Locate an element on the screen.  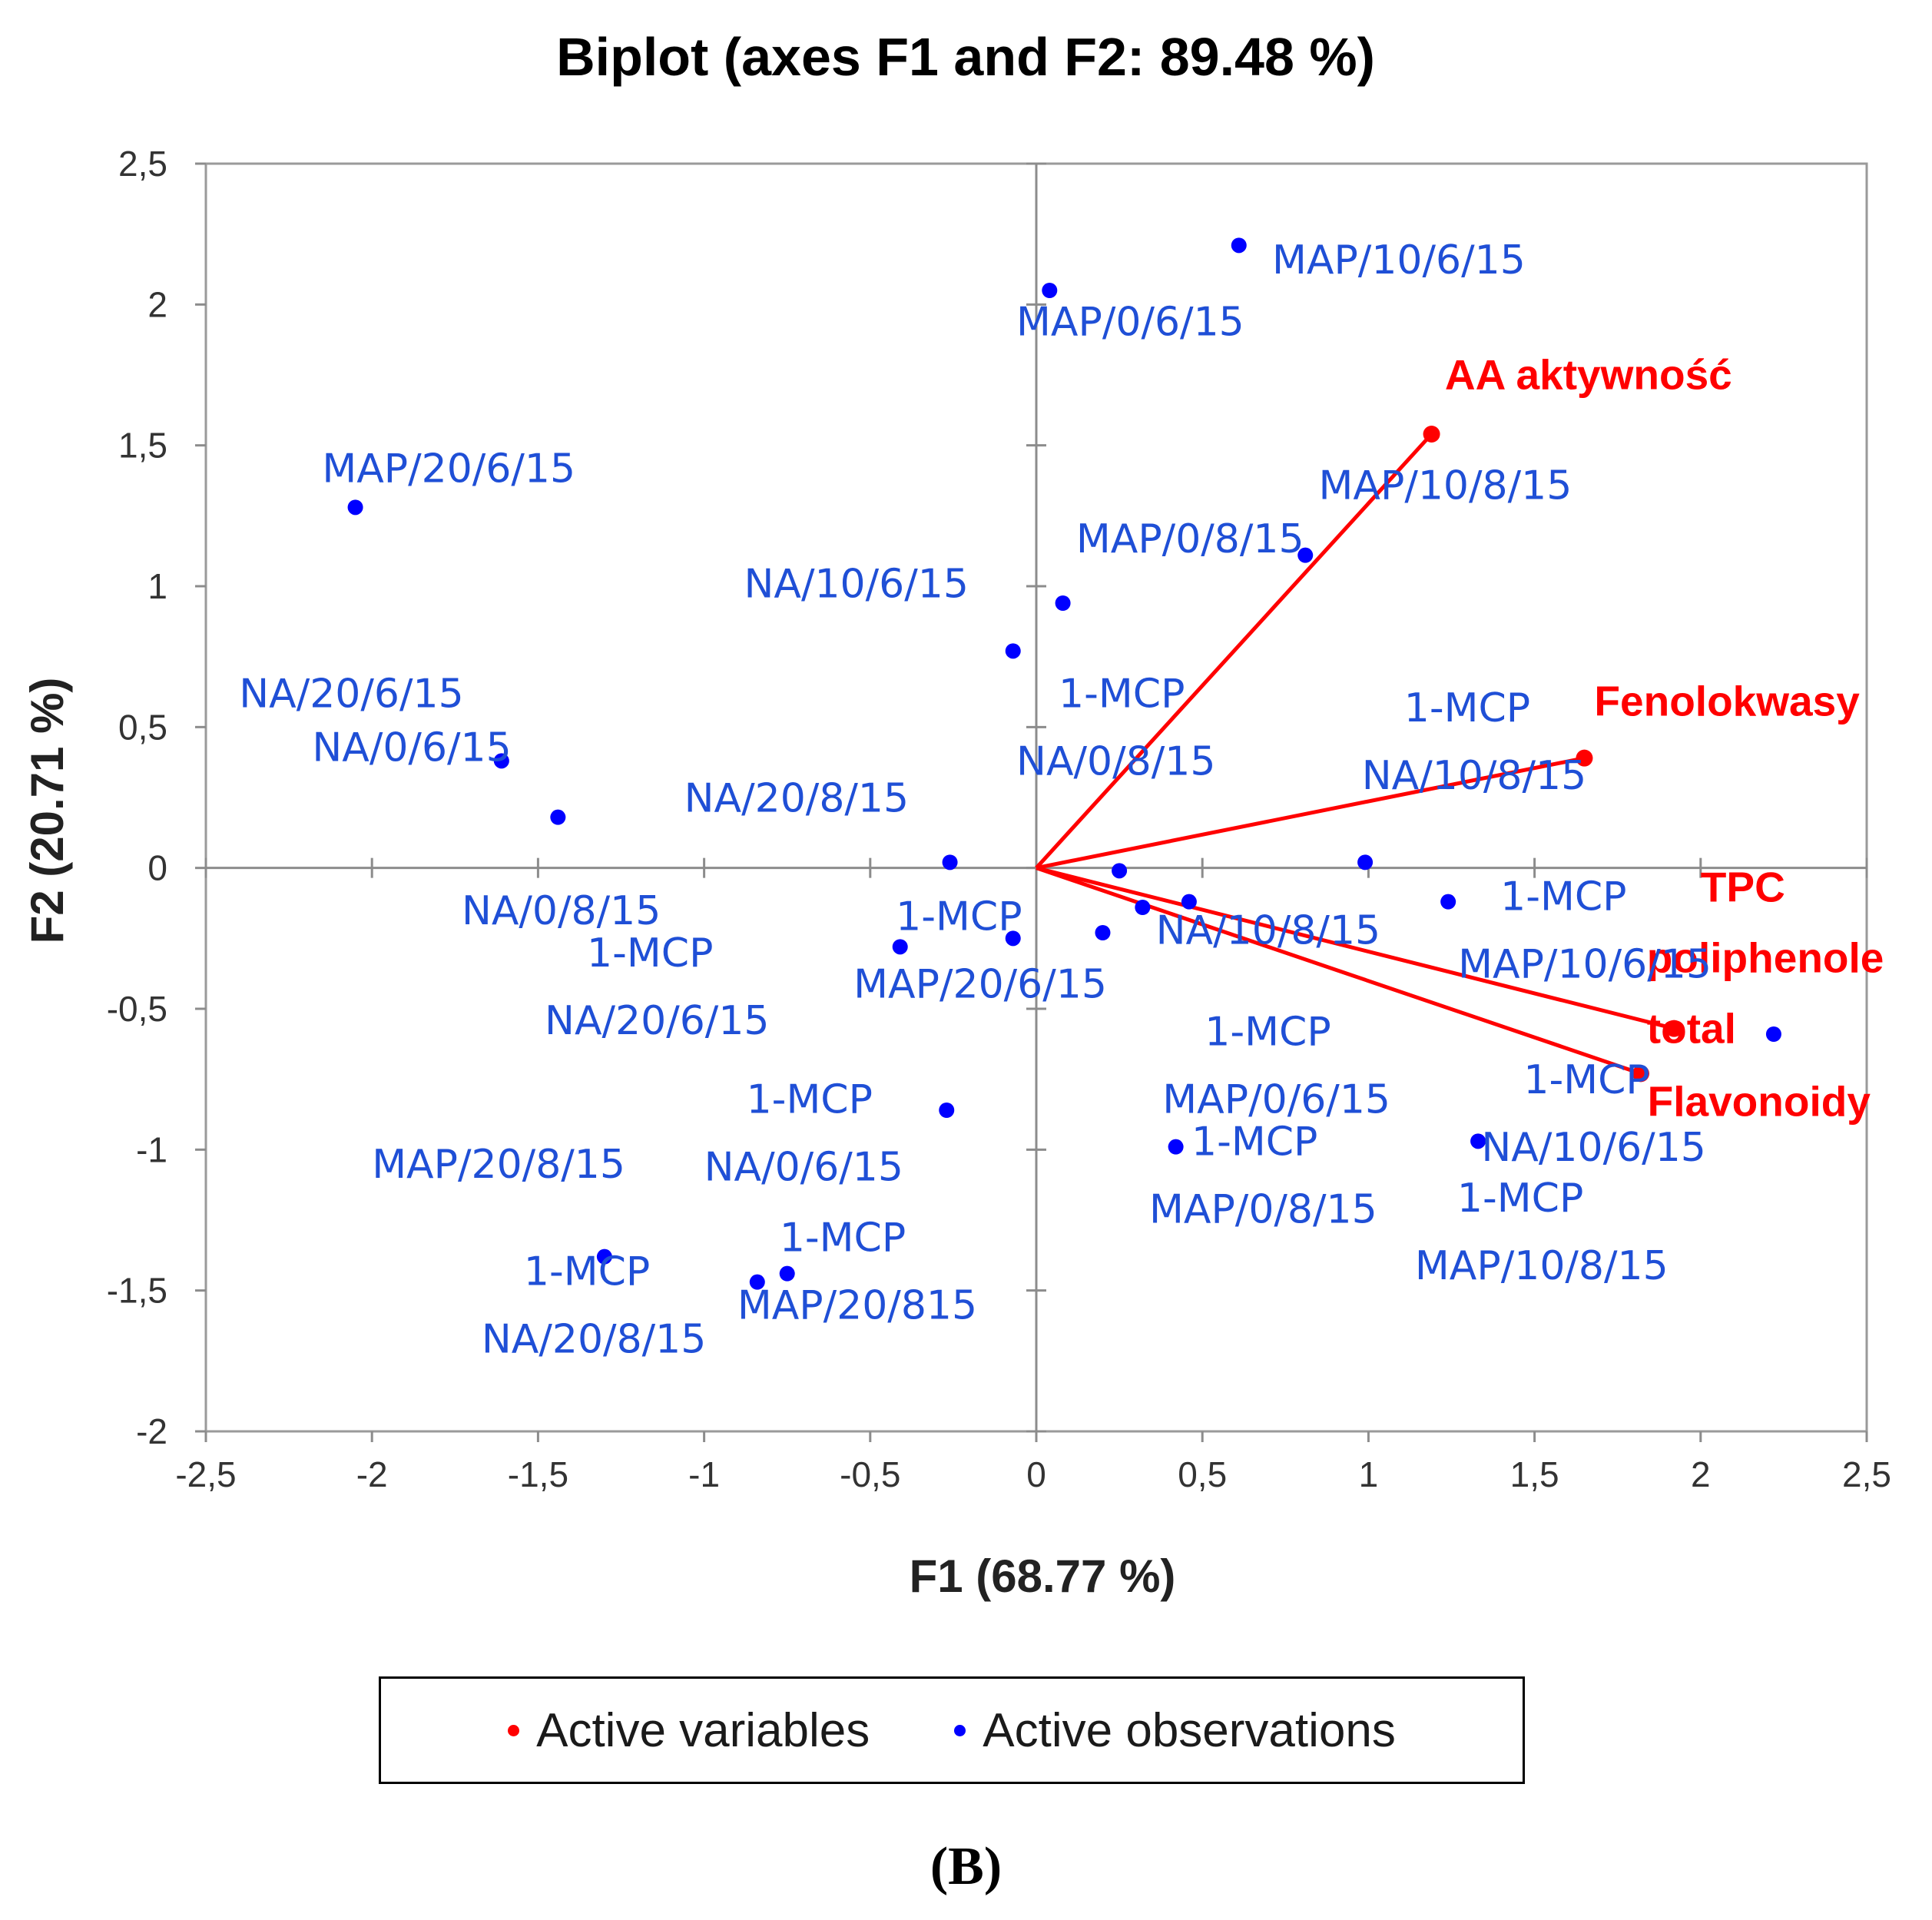
y-tick-label: 0 is located at coordinates (157, 868).